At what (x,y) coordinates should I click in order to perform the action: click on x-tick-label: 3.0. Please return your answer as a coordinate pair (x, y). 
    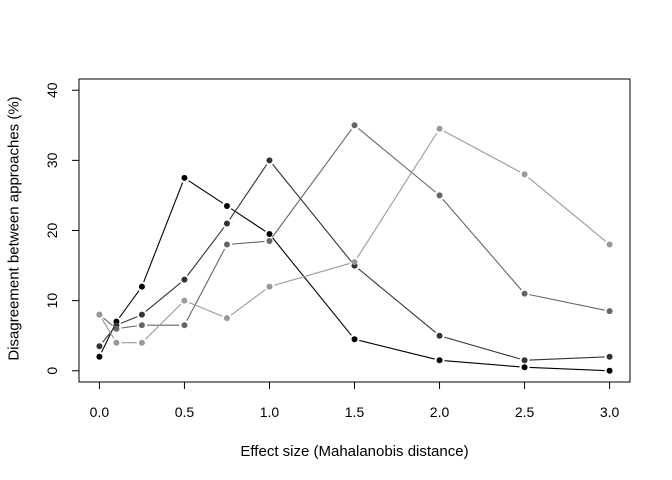
    Looking at the image, I should click on (610, 412).